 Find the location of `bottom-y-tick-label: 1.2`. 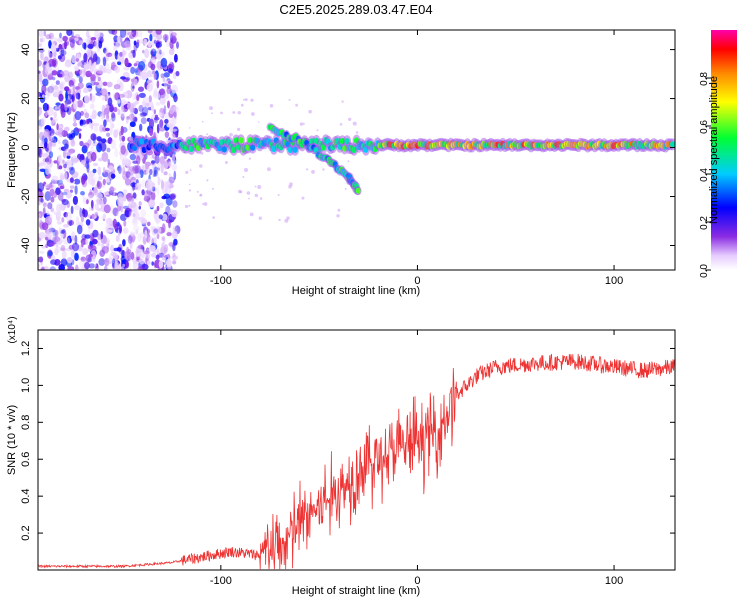

bottom-y-tick-label: 1.2 is located at coordinates (26, 348).